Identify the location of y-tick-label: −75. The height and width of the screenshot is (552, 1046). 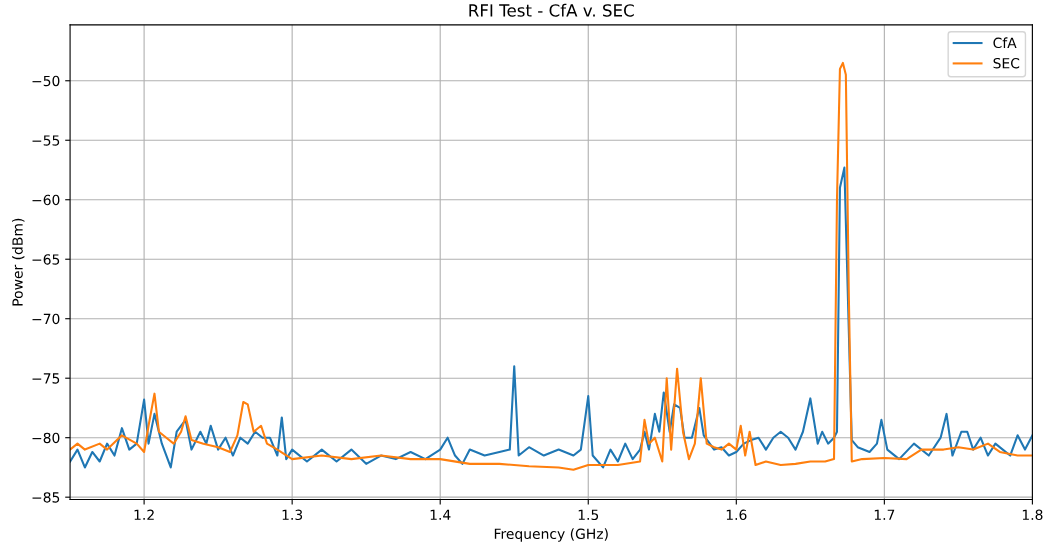
(46, 378).